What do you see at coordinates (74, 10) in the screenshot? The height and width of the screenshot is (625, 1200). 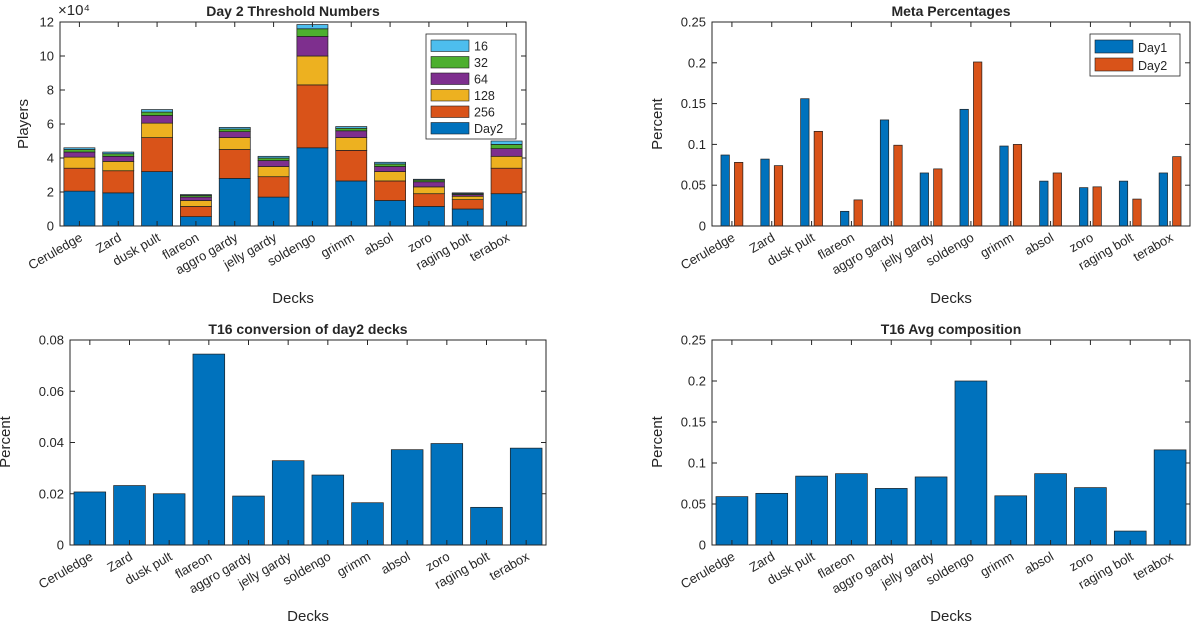 I see `y-axis-exponent: ×10⁴` at bounding box center [74, 10].